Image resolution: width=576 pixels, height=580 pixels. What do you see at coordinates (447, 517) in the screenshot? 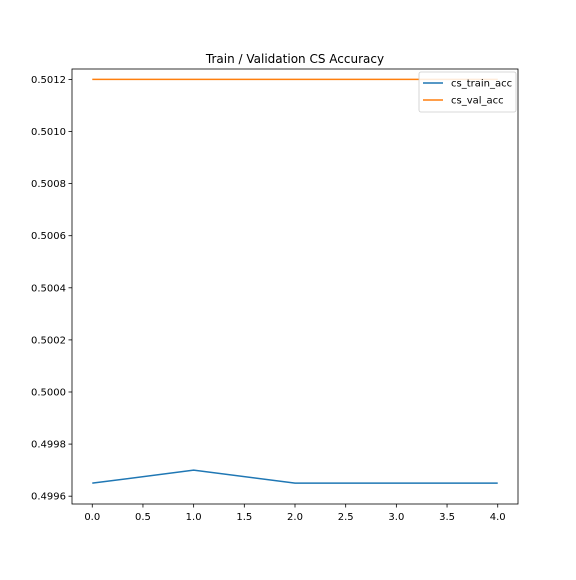
I see `x-tick-label: 3.5` at bounding box center [447, 517].